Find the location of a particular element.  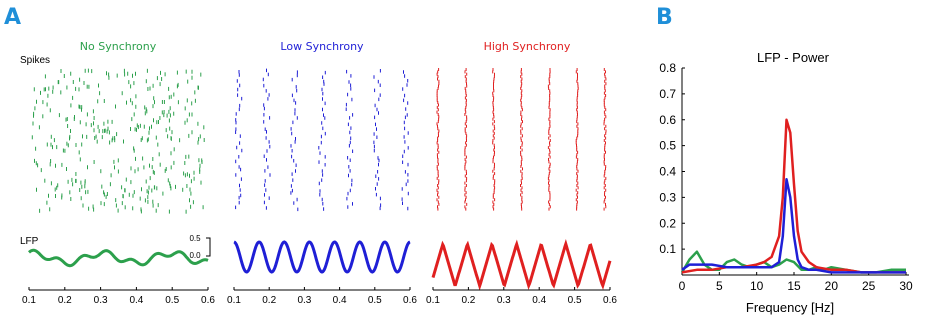

power-x-ticks: 0 5 10 15 20 25 30 is located at coordinates (796, 282).